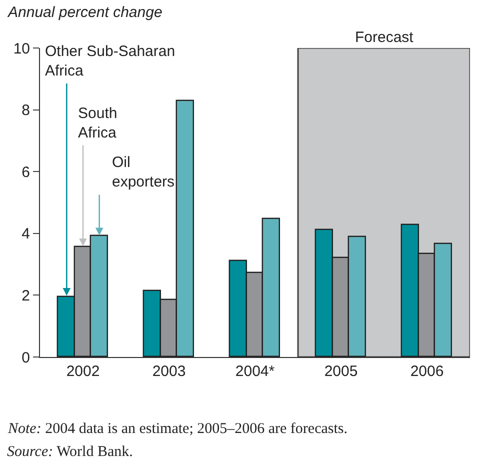  Describe the element at coordinates (143, 172) in the screenshot. I see `series-label: Oil exporters` at that location.